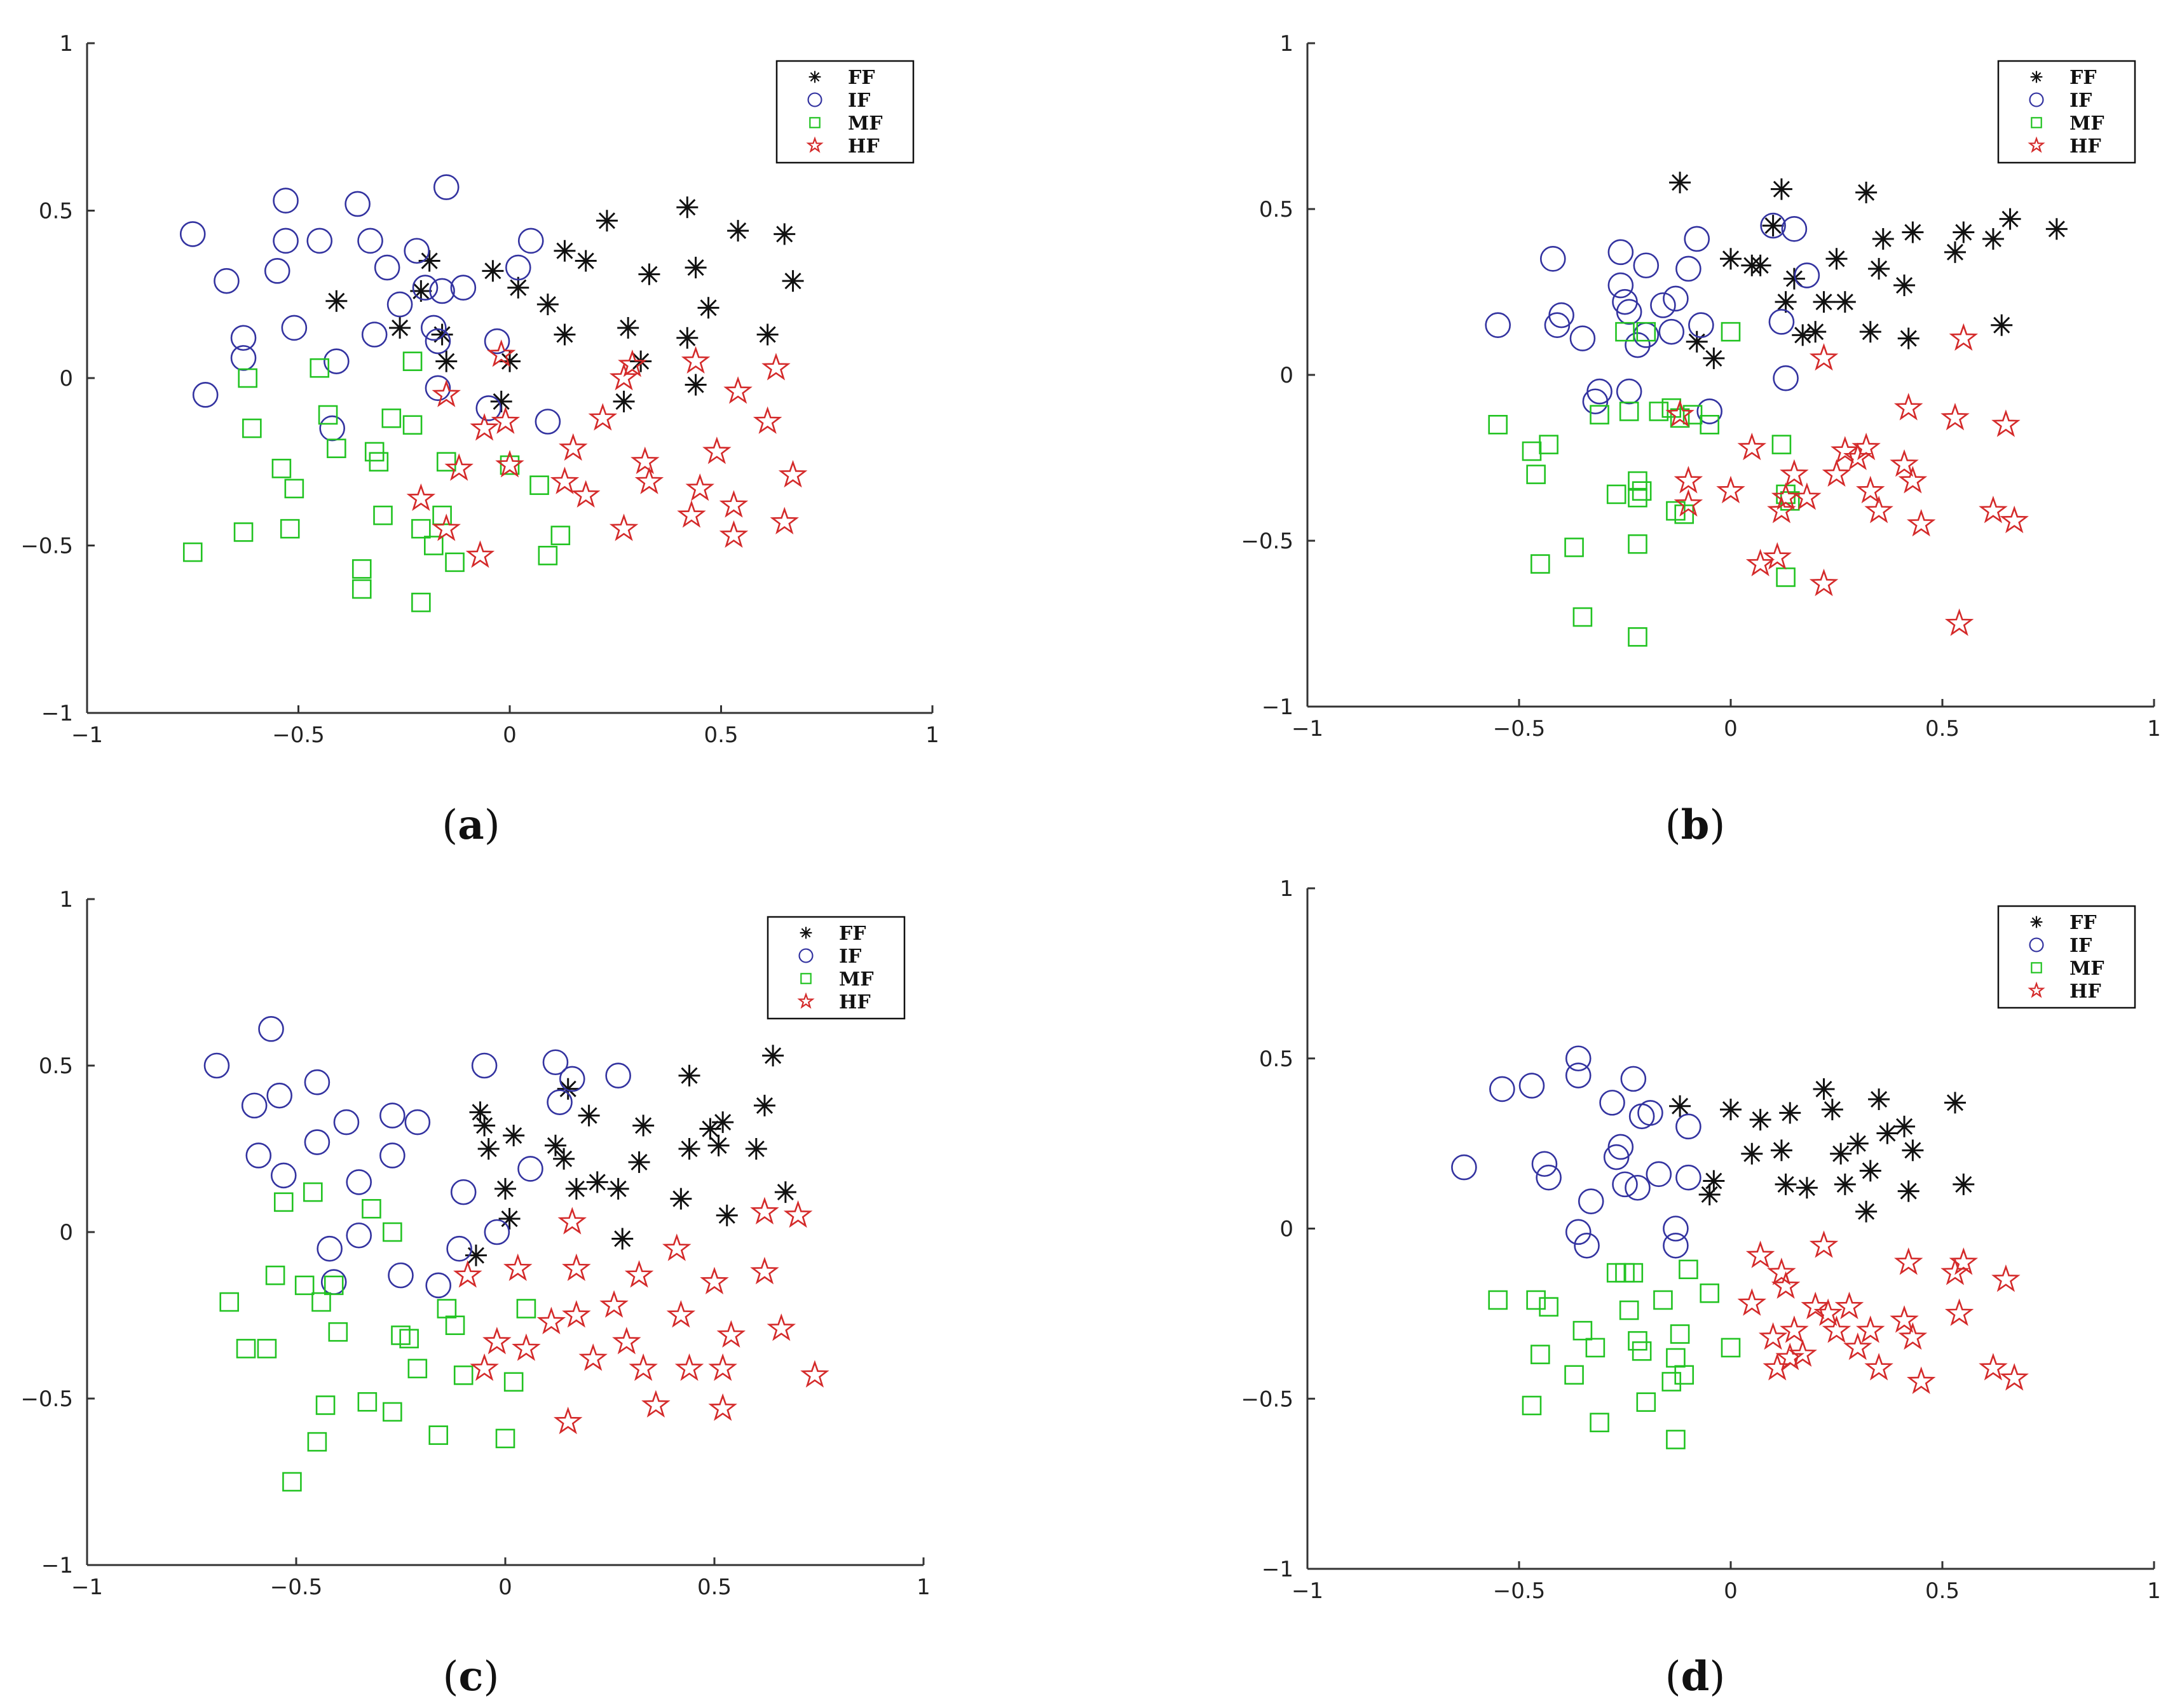 The width and height of the screenshot is (2182, 1708). What do you see at coordinates (1731, 729) in the screenshot?
I see `x-tick-label: 0` at bounding box center [1731, 729].